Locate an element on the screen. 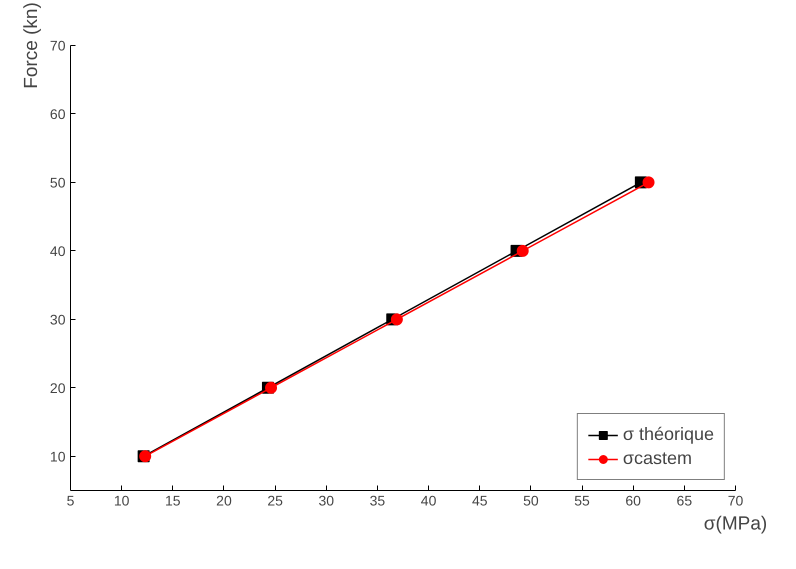 The image size is (796, 569). x-tick-label: 50 is located at coordinates (531, 500).